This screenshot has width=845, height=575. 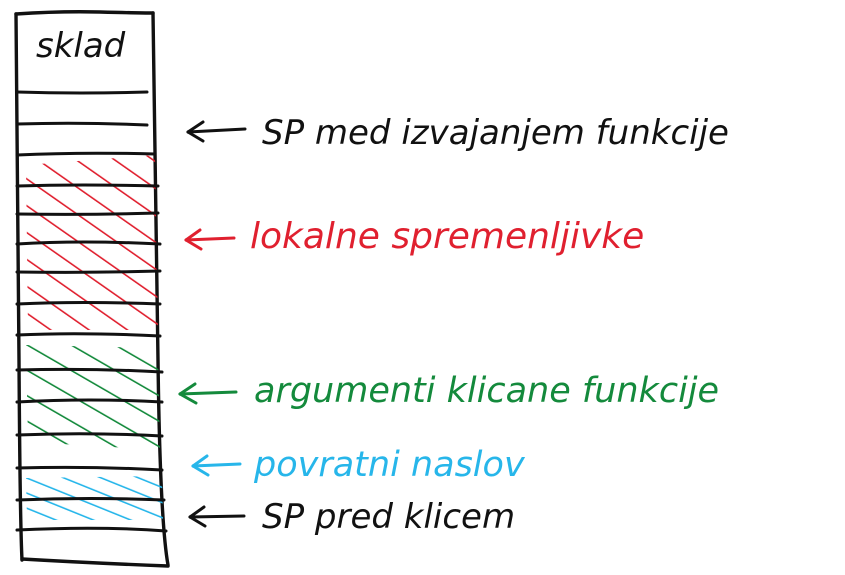 I want to click on arrow-sp-before, so click(x=217, y=516).